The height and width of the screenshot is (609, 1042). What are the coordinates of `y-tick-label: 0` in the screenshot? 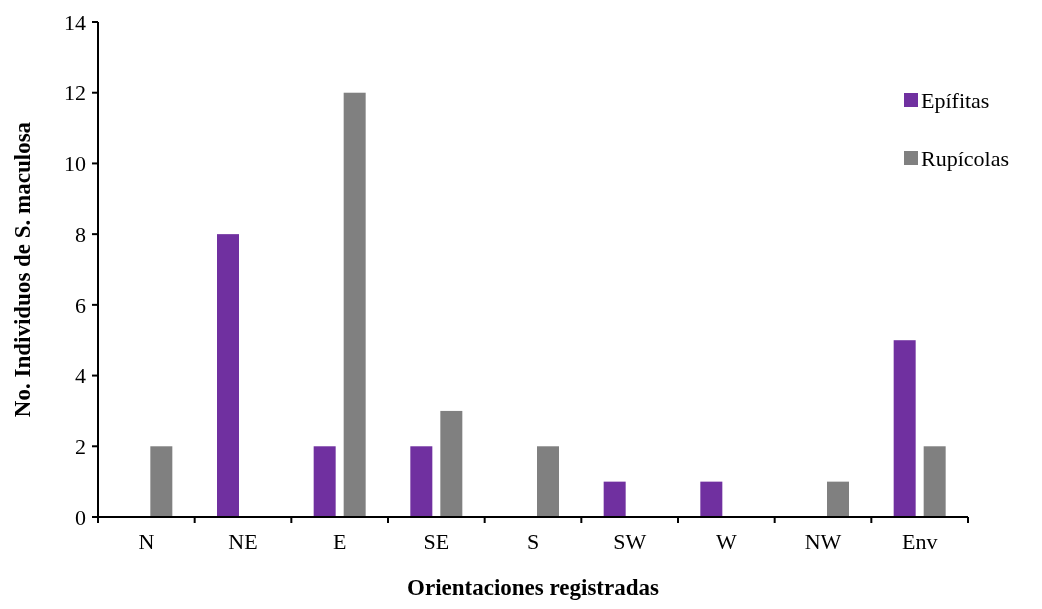 It's located at (80, 517).